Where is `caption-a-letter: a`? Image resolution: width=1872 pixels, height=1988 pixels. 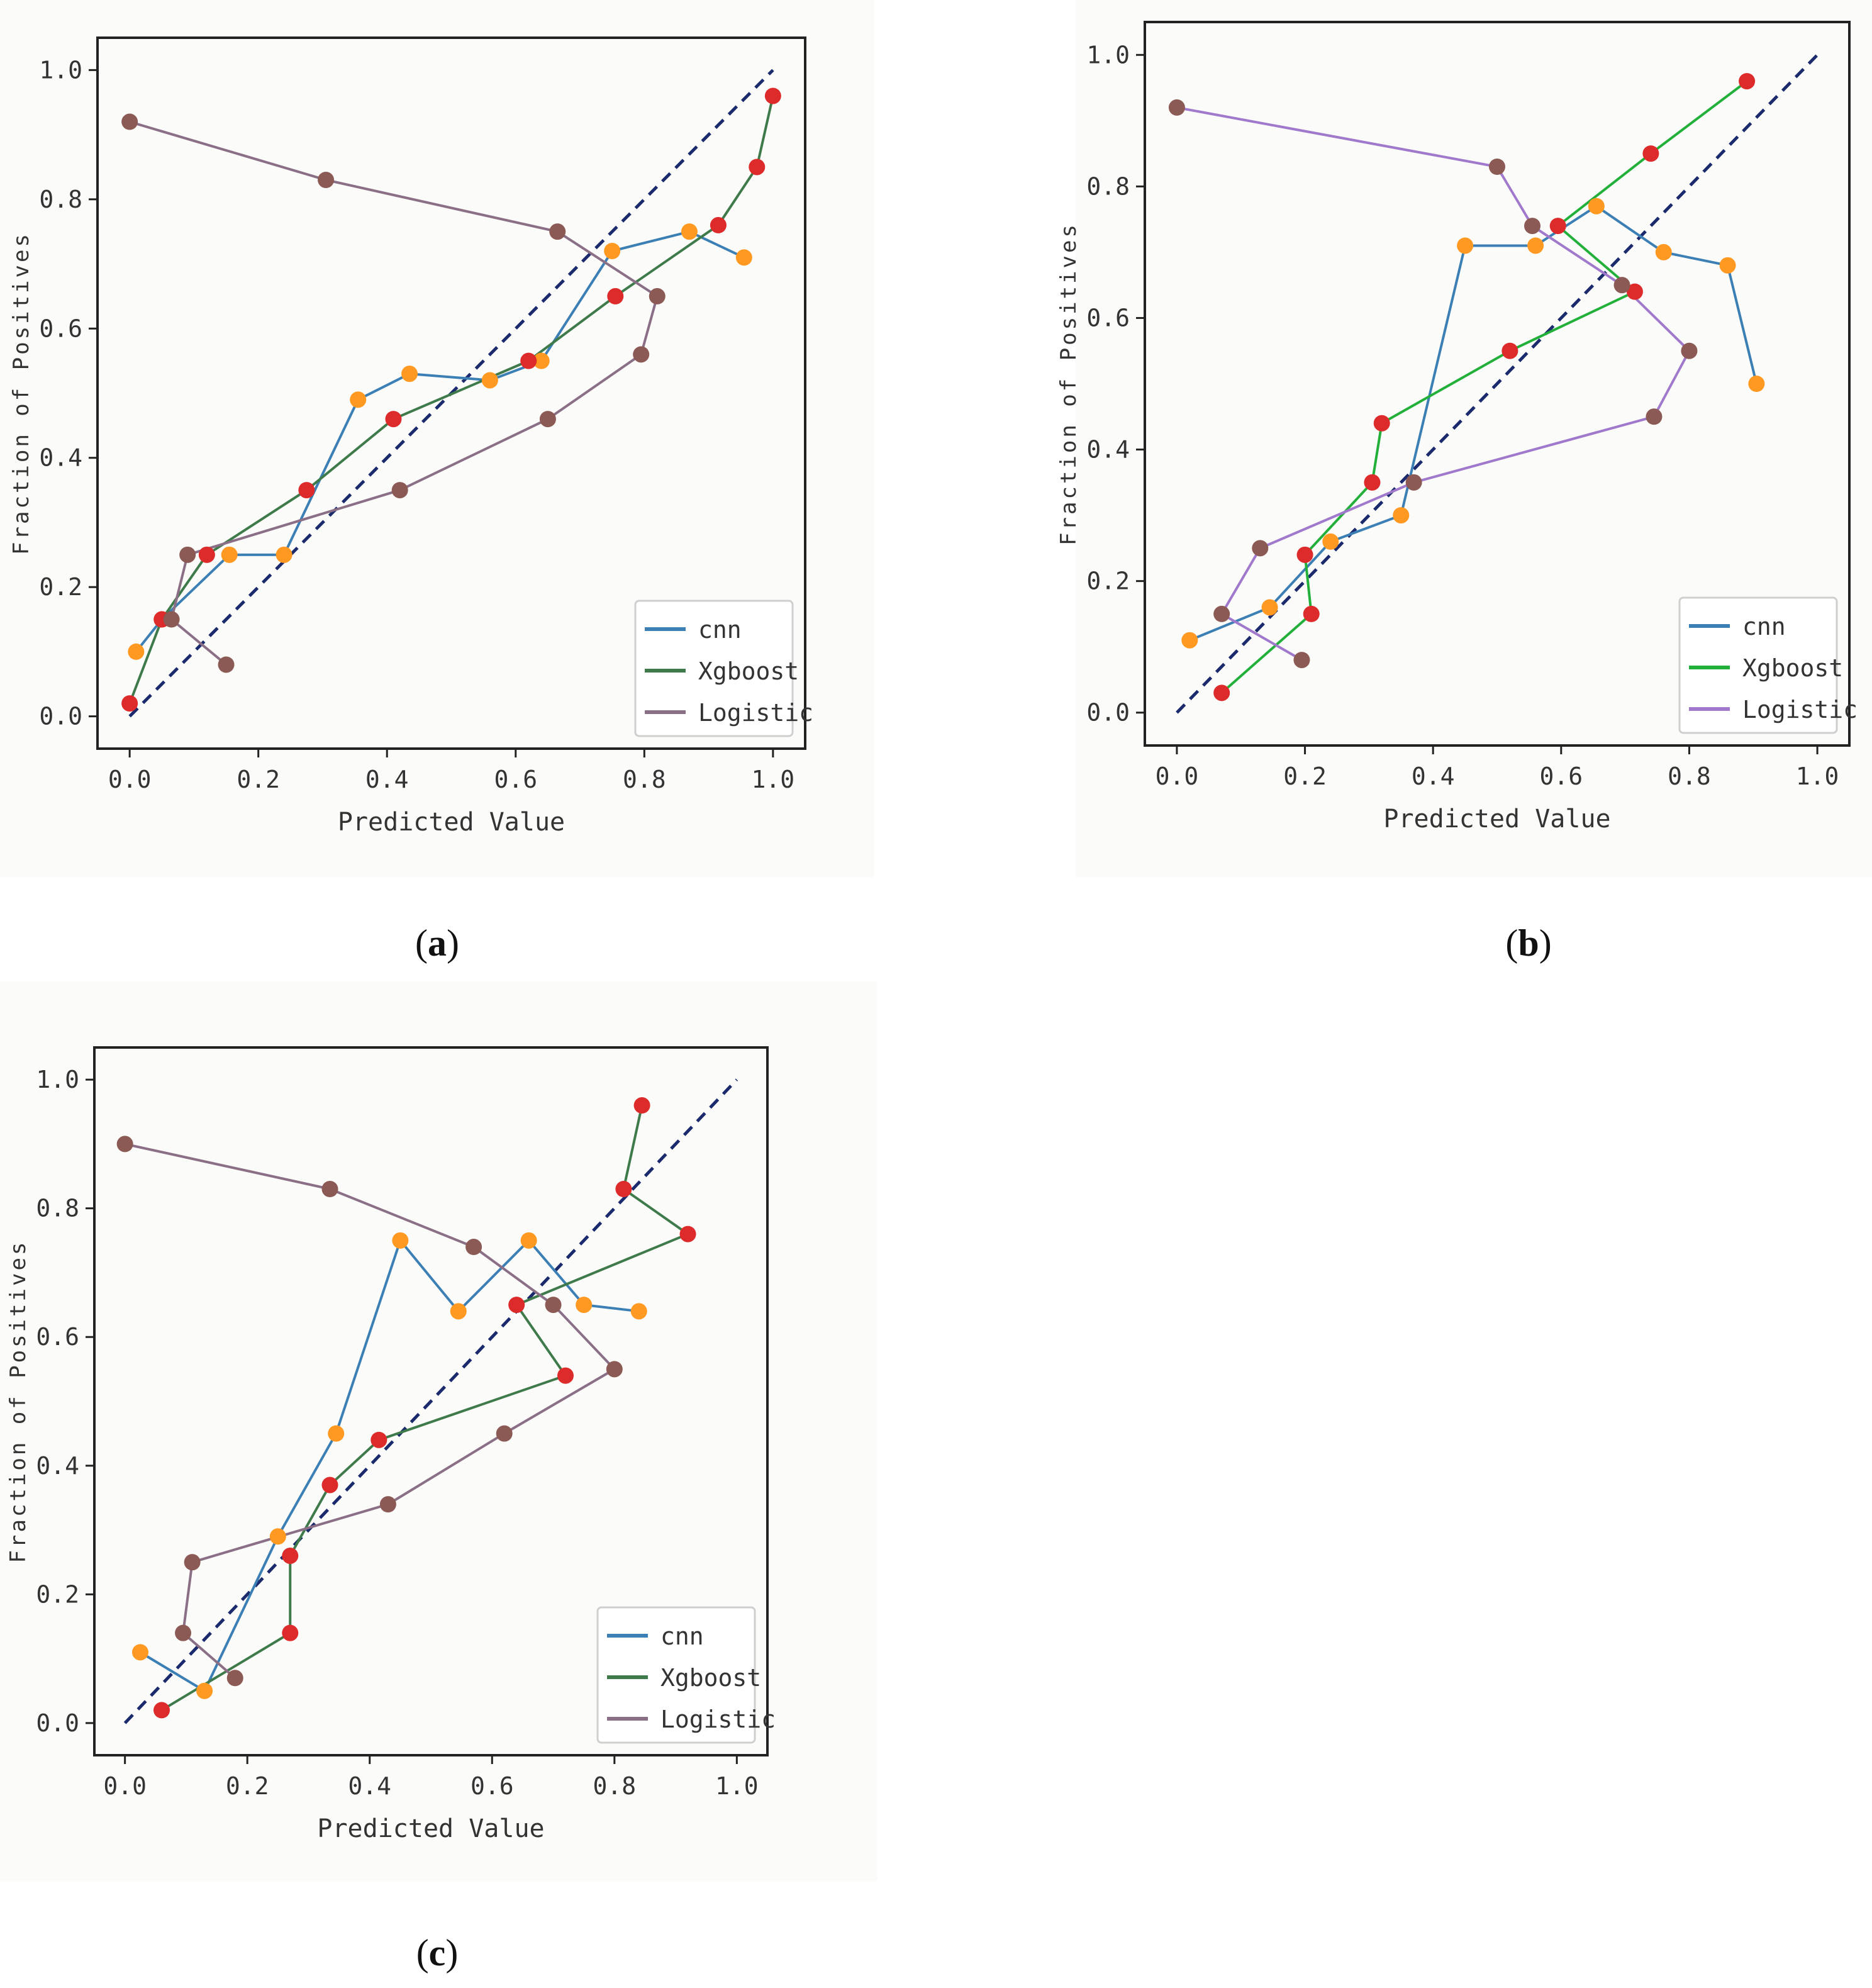 caption-a-letter: a is located at coordinates (437, 943).